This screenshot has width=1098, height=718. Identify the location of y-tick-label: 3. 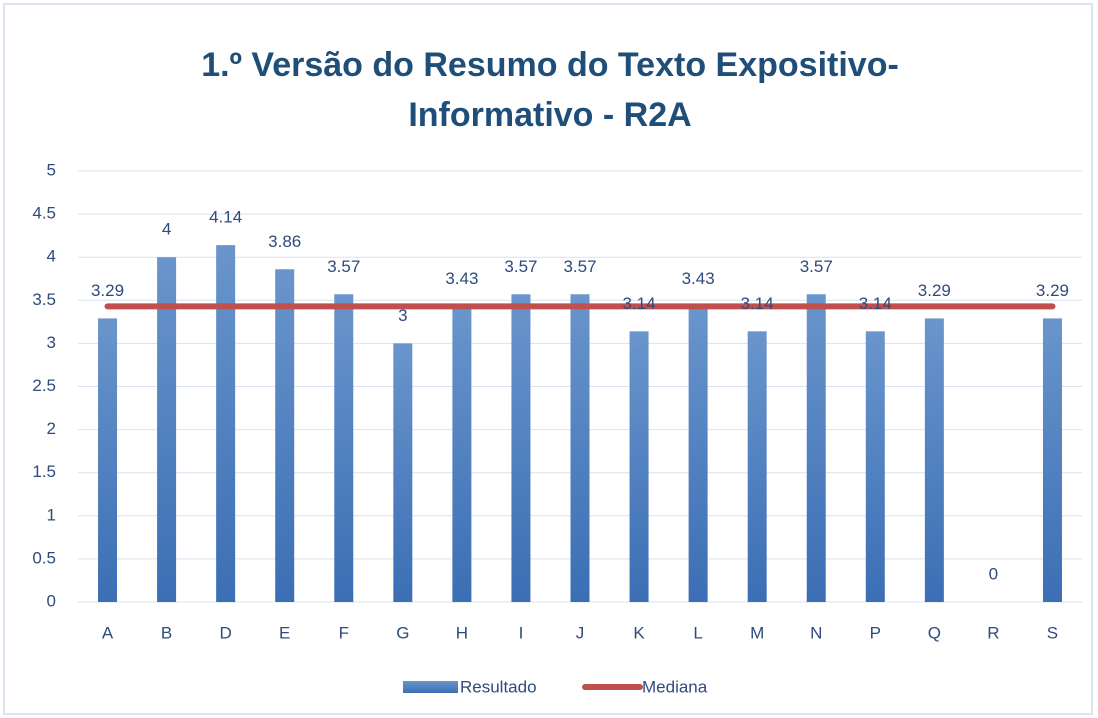
(51, 342).